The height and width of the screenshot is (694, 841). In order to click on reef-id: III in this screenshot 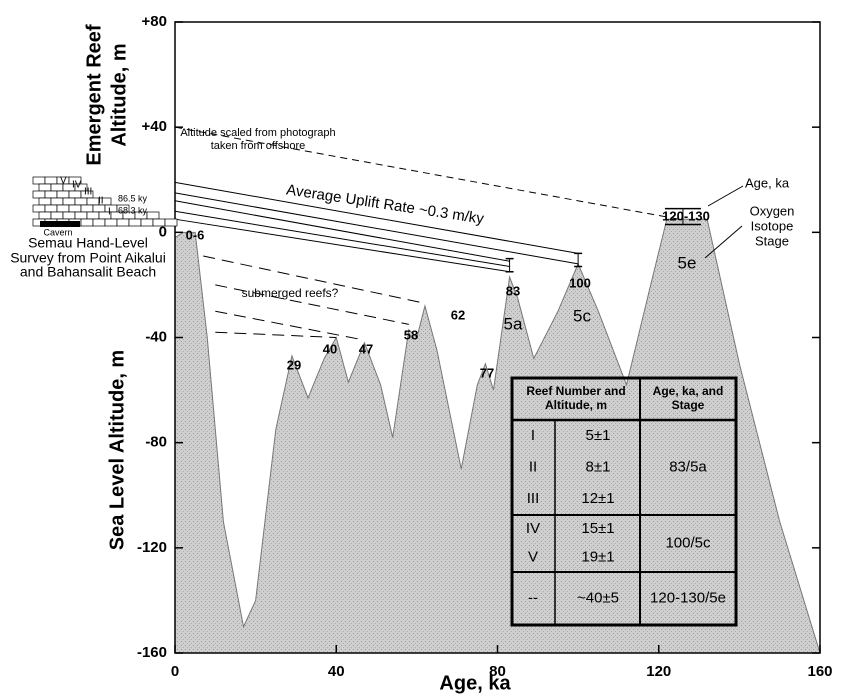, I will do `click(533, 498)`.